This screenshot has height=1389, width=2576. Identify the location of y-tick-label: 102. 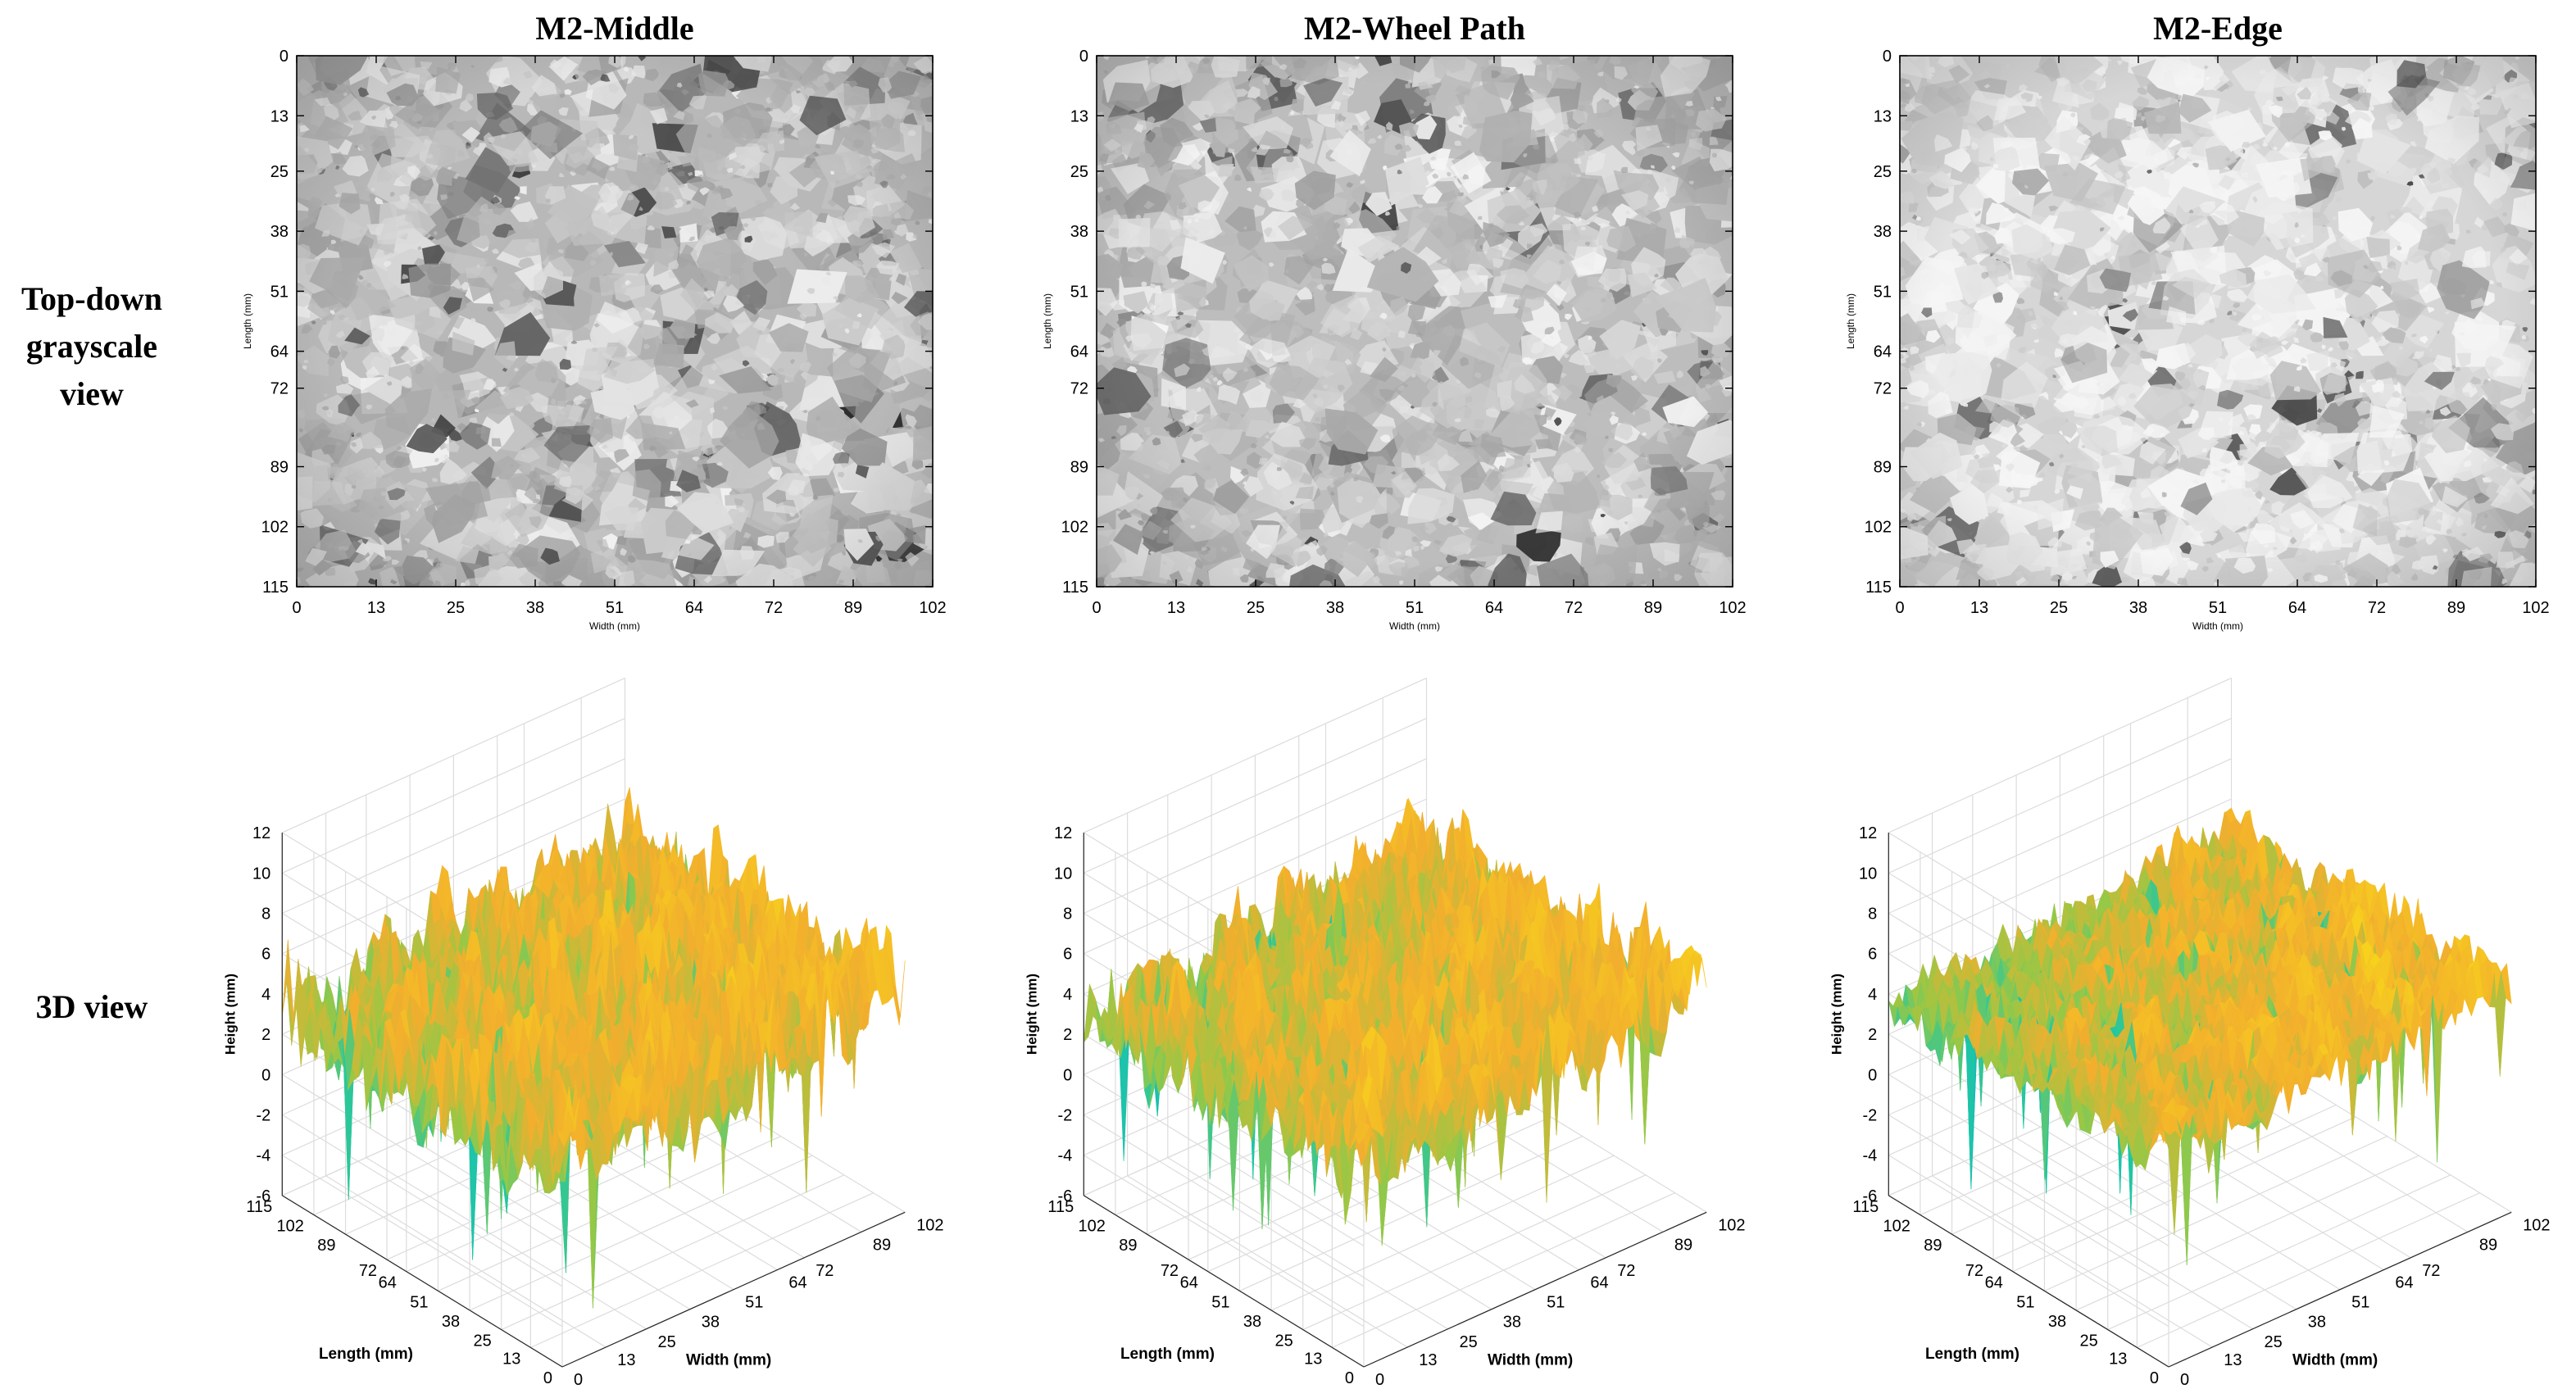
(1074, 528).